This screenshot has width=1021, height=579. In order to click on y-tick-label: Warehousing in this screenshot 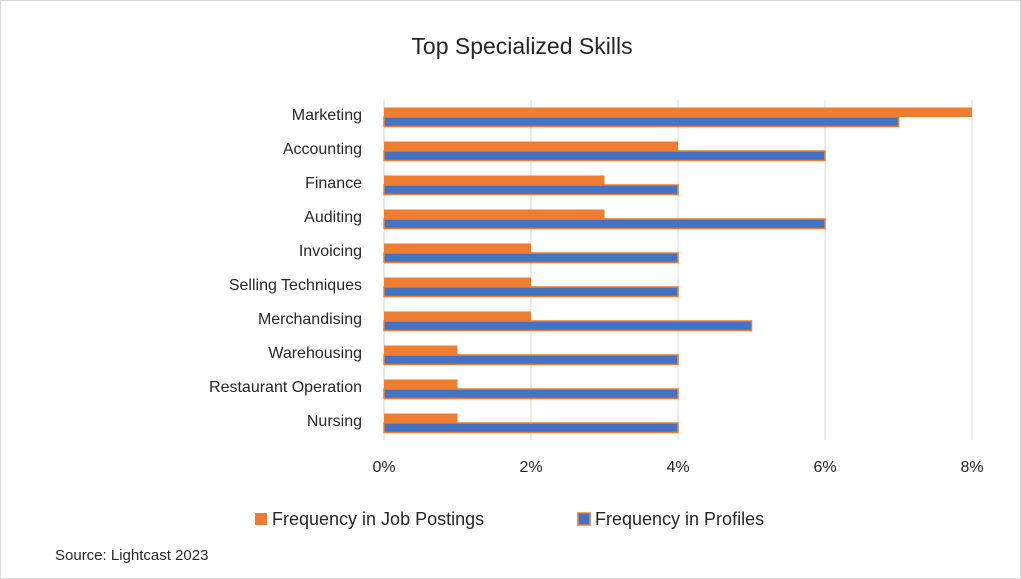, I will do `click(315, 353)`.